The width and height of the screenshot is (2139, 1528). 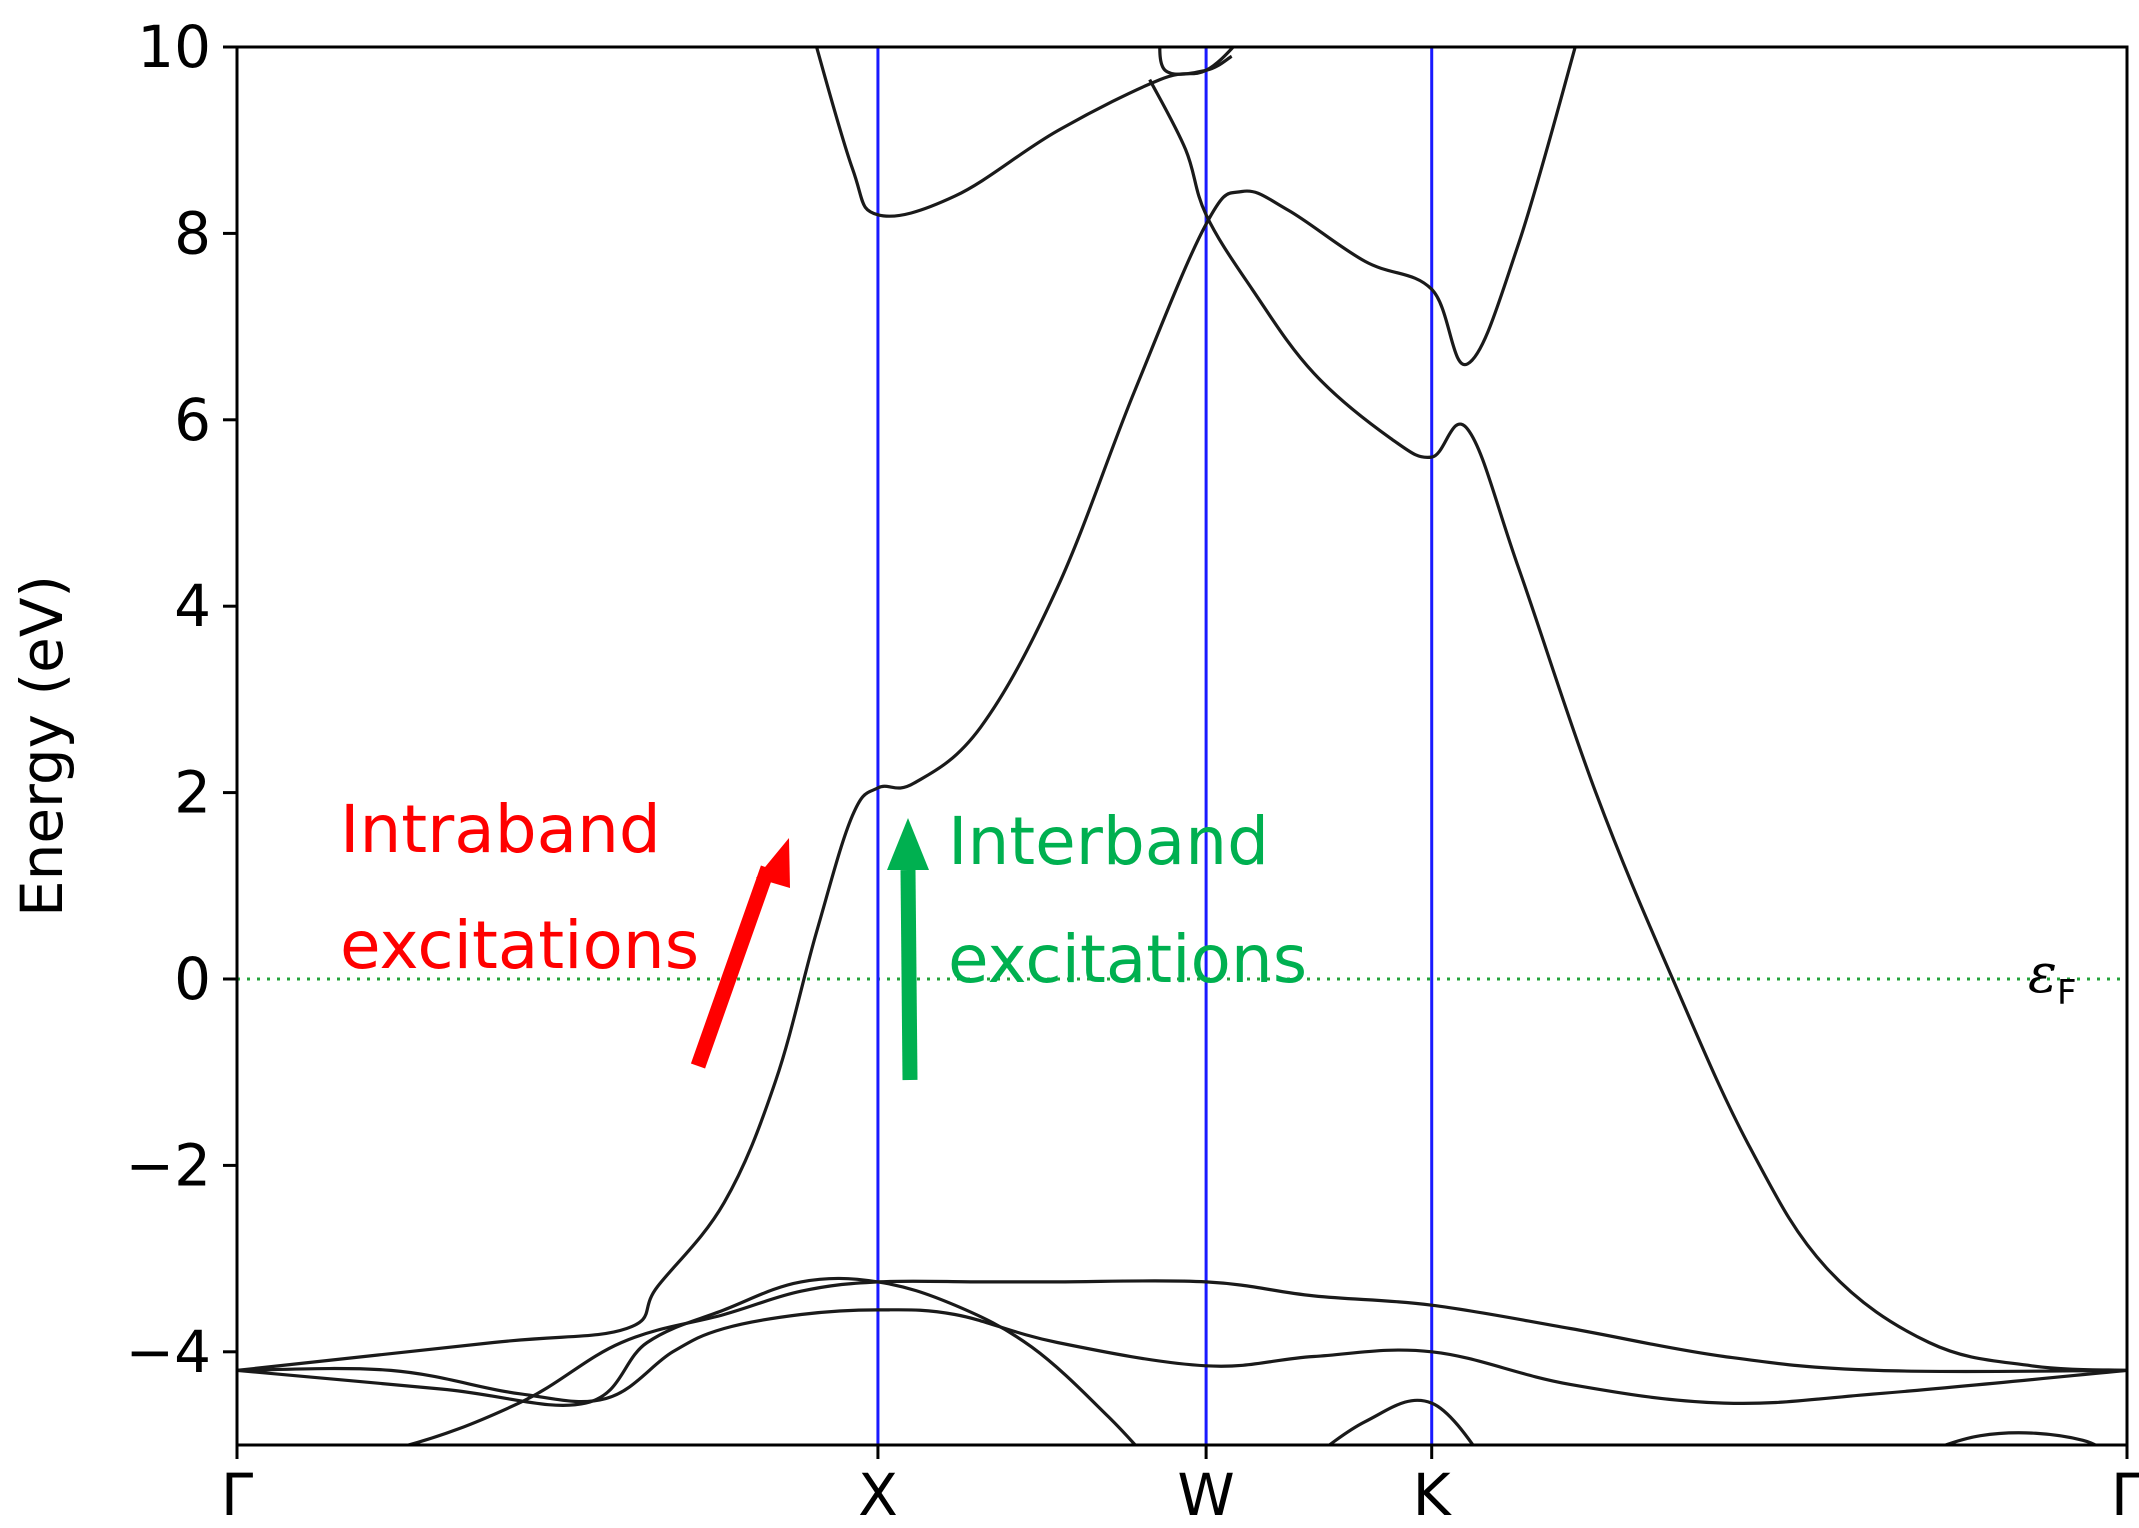 What do you see at coordinates (1108, 841) in the screenshot?
I see `interband-line-1: Interband` at bounding box center [1108, 841].